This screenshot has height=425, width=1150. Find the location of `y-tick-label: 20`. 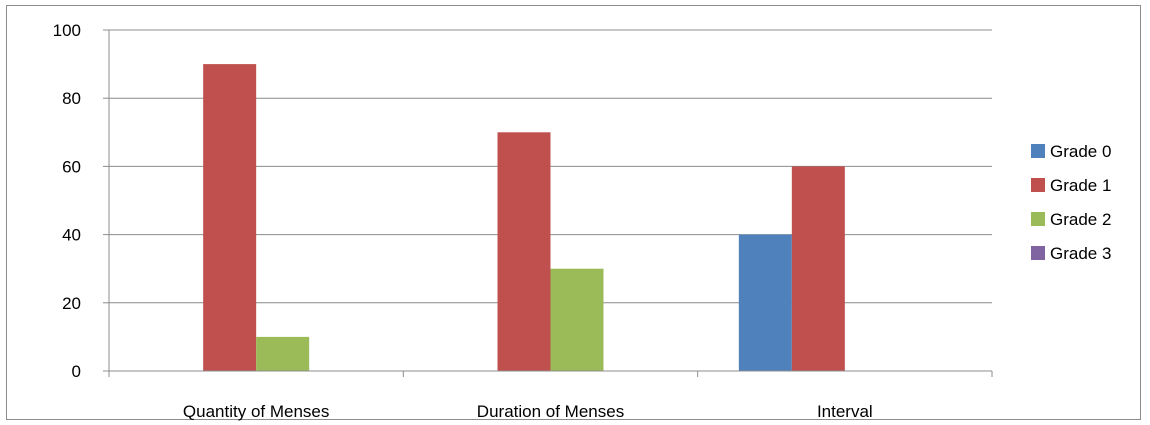

y-tick-label: 20 is located at coordinates (71, 303).